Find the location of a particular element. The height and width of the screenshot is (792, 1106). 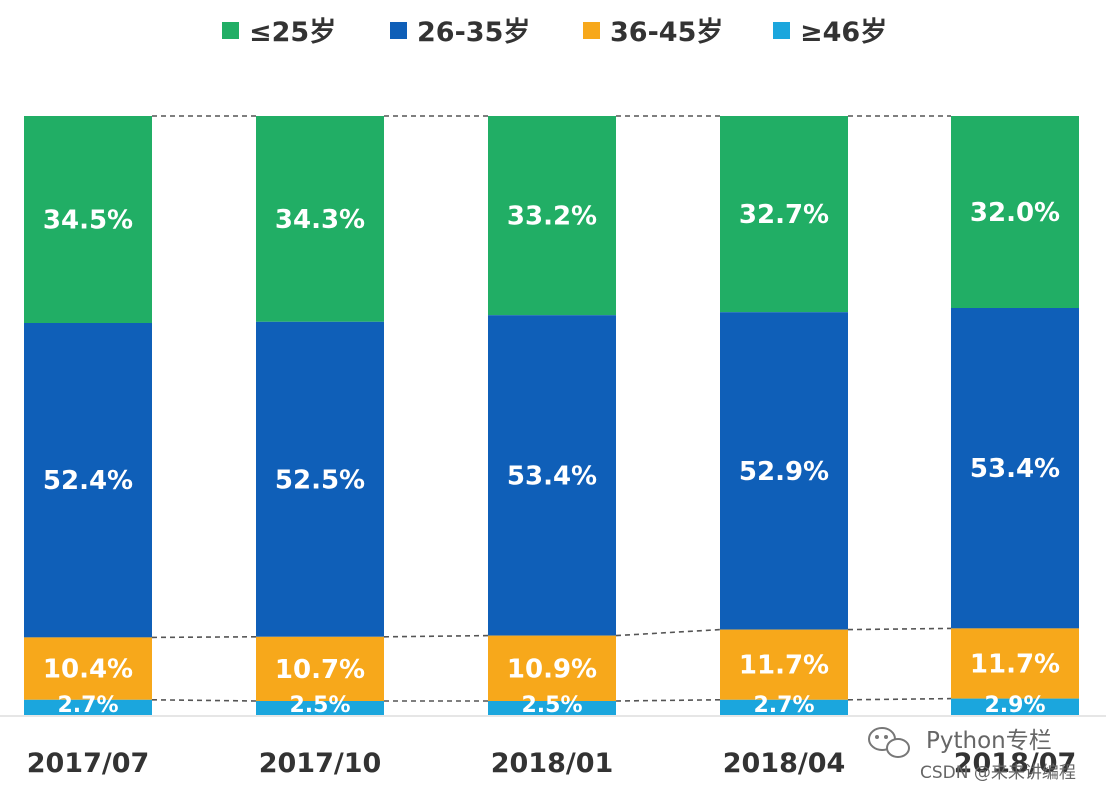

bar-2017-10: 34.3% 52.5% 10.7% 2.5% is located at coordinates (320, 417).